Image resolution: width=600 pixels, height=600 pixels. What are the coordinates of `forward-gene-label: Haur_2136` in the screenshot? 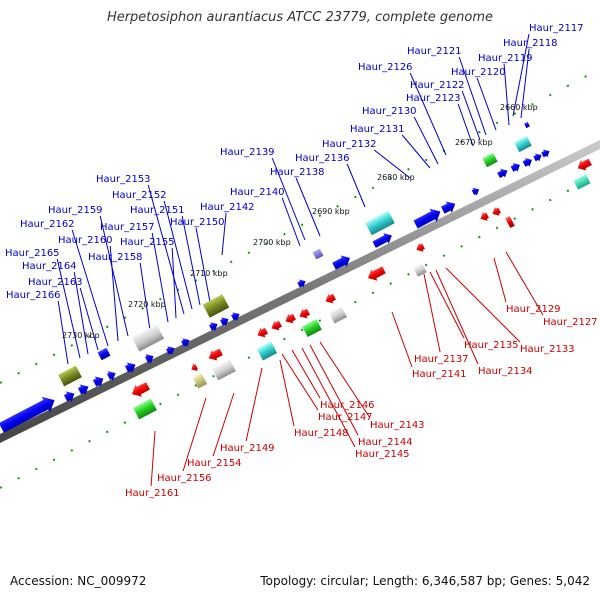 It's located at (322, 158).